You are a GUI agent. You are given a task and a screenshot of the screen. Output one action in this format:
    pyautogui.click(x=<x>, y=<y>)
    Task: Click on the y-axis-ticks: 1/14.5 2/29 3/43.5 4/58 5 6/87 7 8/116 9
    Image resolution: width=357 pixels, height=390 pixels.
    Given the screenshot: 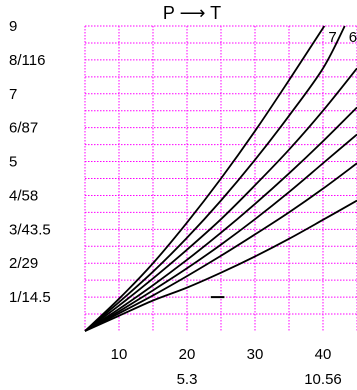 What is the action you would take?
    pyautogui.click(x=30, y=162)
    